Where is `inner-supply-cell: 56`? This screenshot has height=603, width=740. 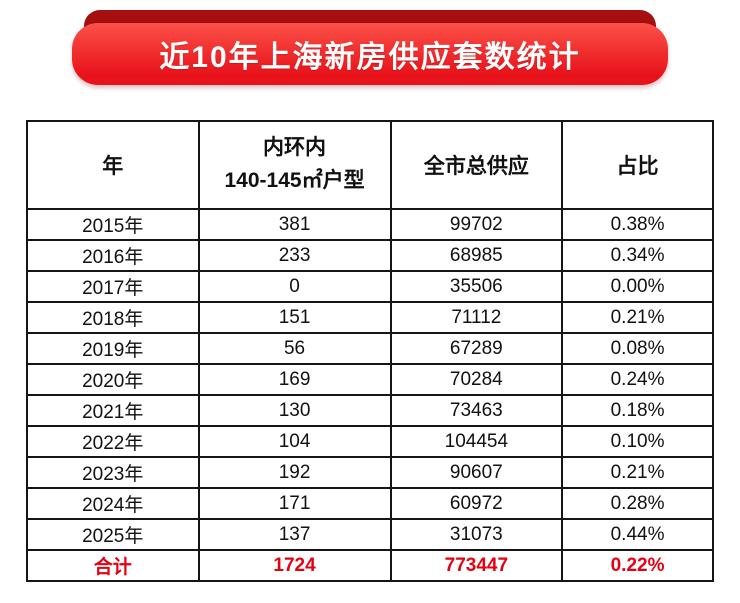
inner-supply-cell: 56 is located at coordinates (294, 348).